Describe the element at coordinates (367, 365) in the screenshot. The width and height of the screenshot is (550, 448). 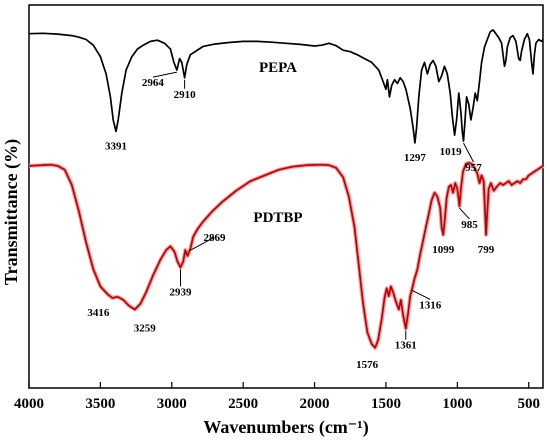
I see `peak-label-1576: 1576` at that location.